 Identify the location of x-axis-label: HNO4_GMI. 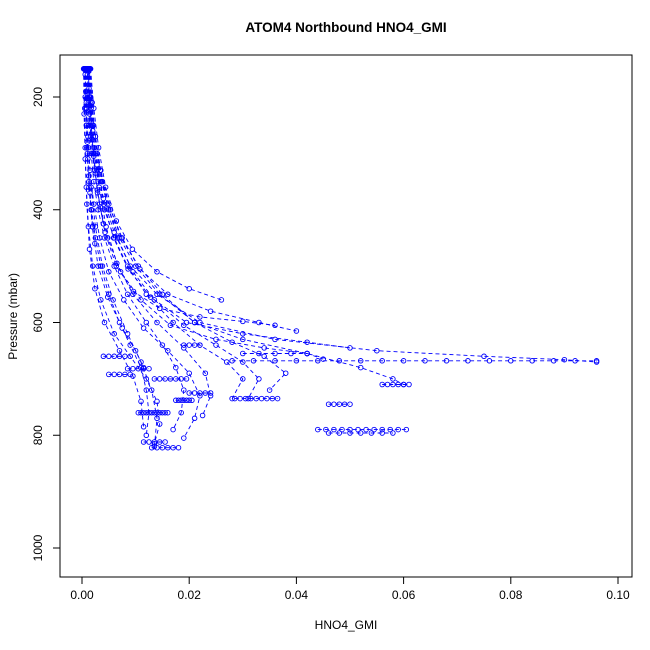
(346, 625).